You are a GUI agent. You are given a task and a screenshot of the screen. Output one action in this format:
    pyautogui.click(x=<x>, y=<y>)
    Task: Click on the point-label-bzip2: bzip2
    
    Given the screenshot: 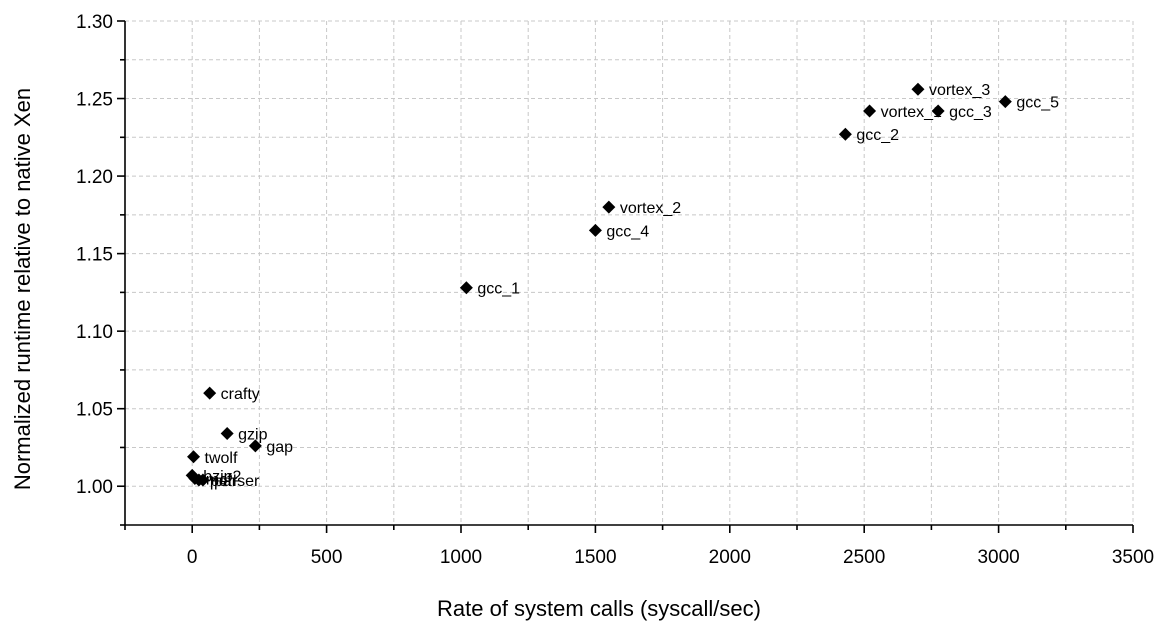 What is the action you would take?
    pyautogui.click(x=222, y=476)
    